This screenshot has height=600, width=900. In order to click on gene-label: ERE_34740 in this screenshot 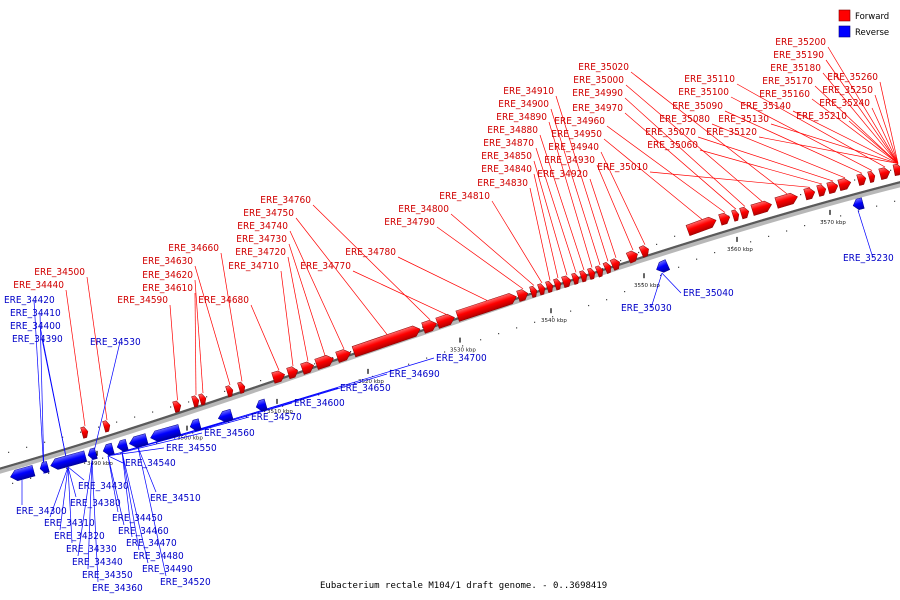, I will do `click(262, 226)`.